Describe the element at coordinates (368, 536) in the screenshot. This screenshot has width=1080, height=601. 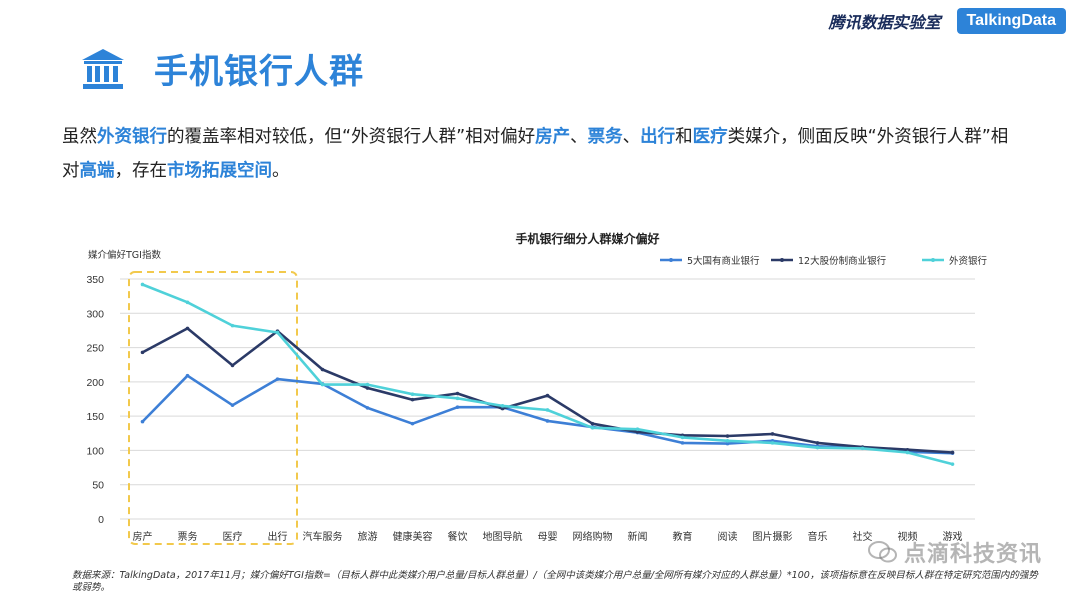
I see `x-tick-label: 旅游` at that location.